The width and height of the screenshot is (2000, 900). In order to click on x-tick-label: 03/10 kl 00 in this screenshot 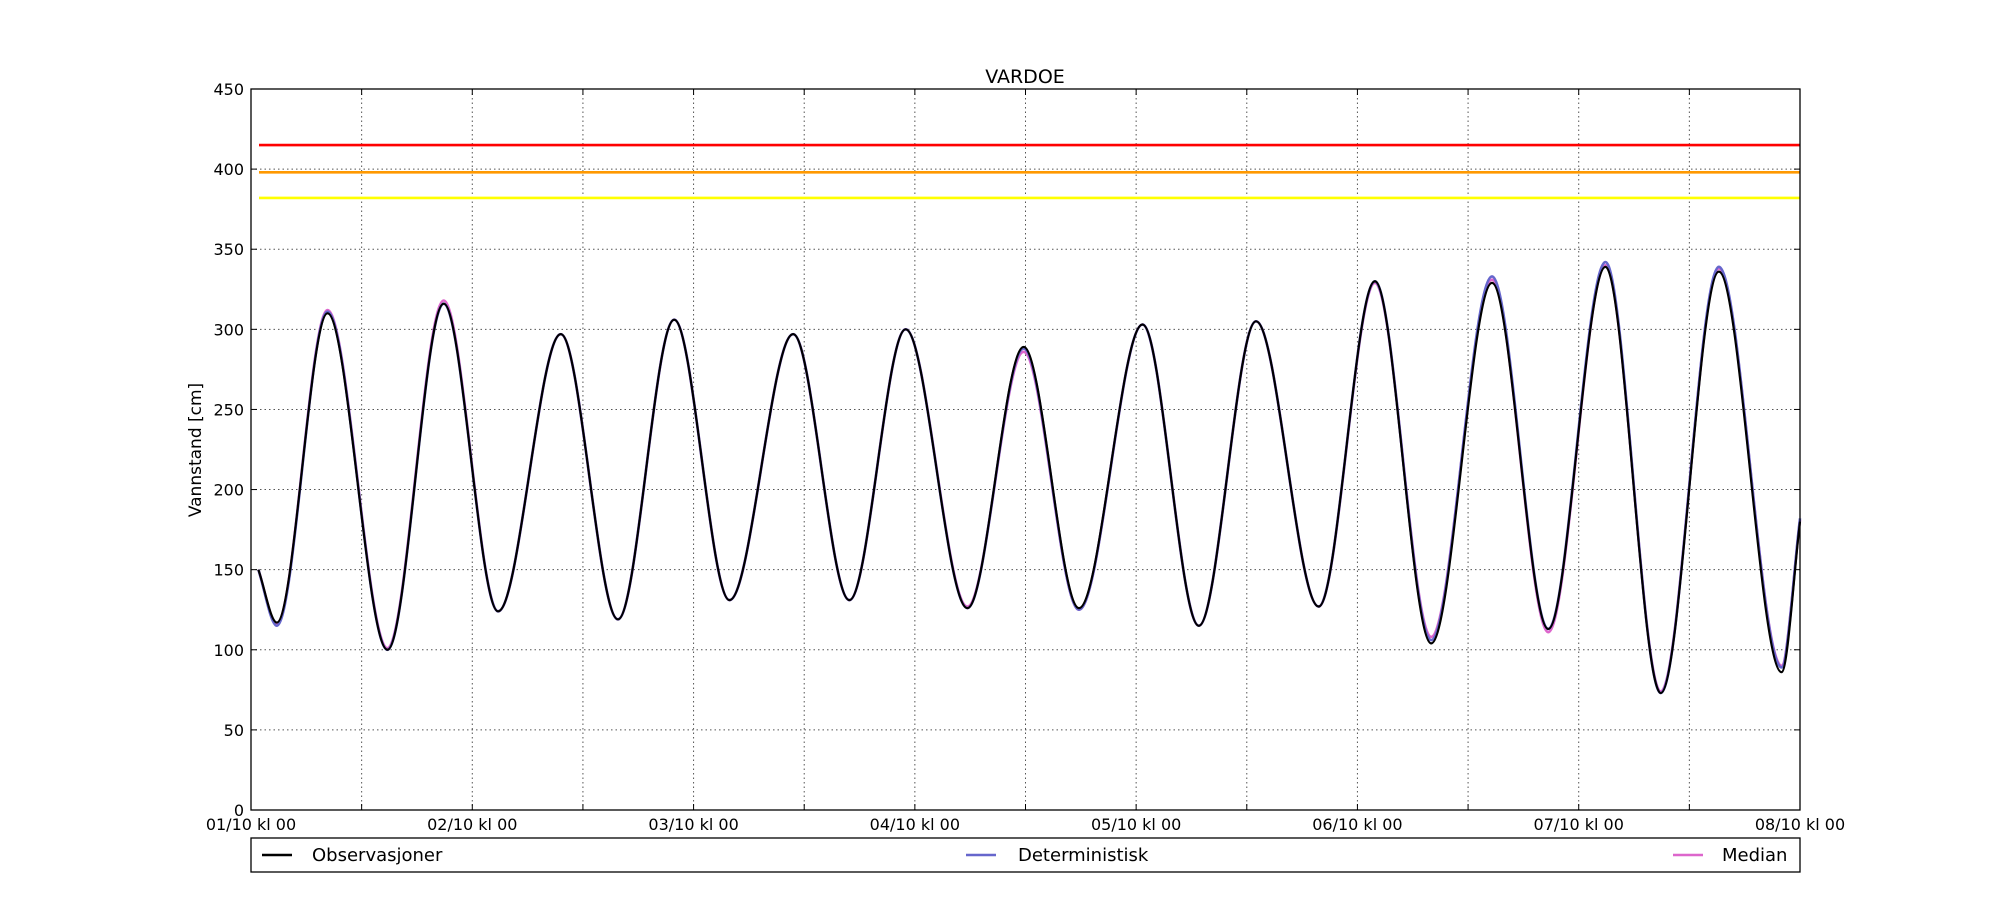, I will do `click(693, 824)`.